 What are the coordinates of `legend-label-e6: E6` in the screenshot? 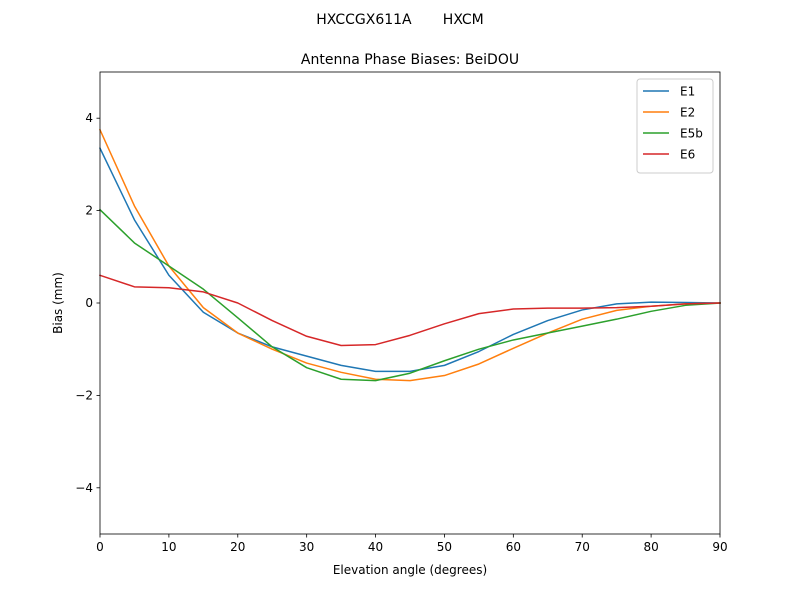 It's located at (687, 155).